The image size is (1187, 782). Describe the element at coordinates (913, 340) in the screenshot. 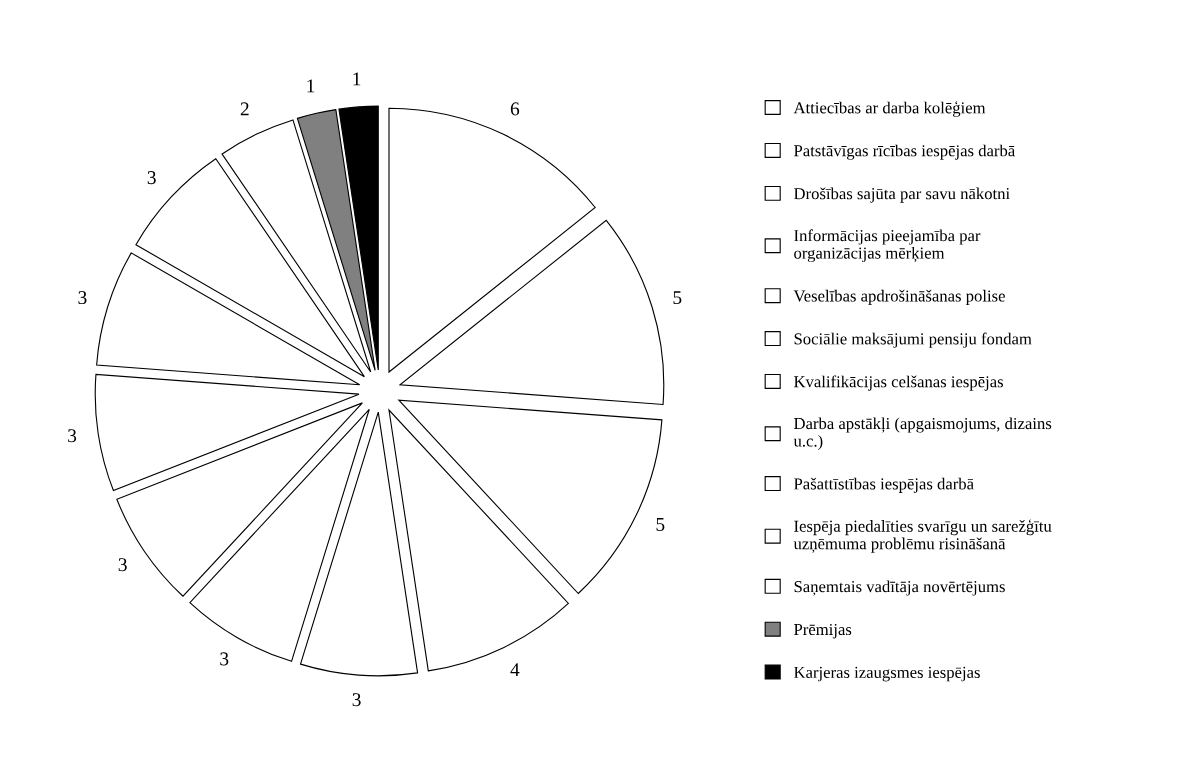

I see `legend-label: Sociālie maksājumi pensiju fondam` at that location.